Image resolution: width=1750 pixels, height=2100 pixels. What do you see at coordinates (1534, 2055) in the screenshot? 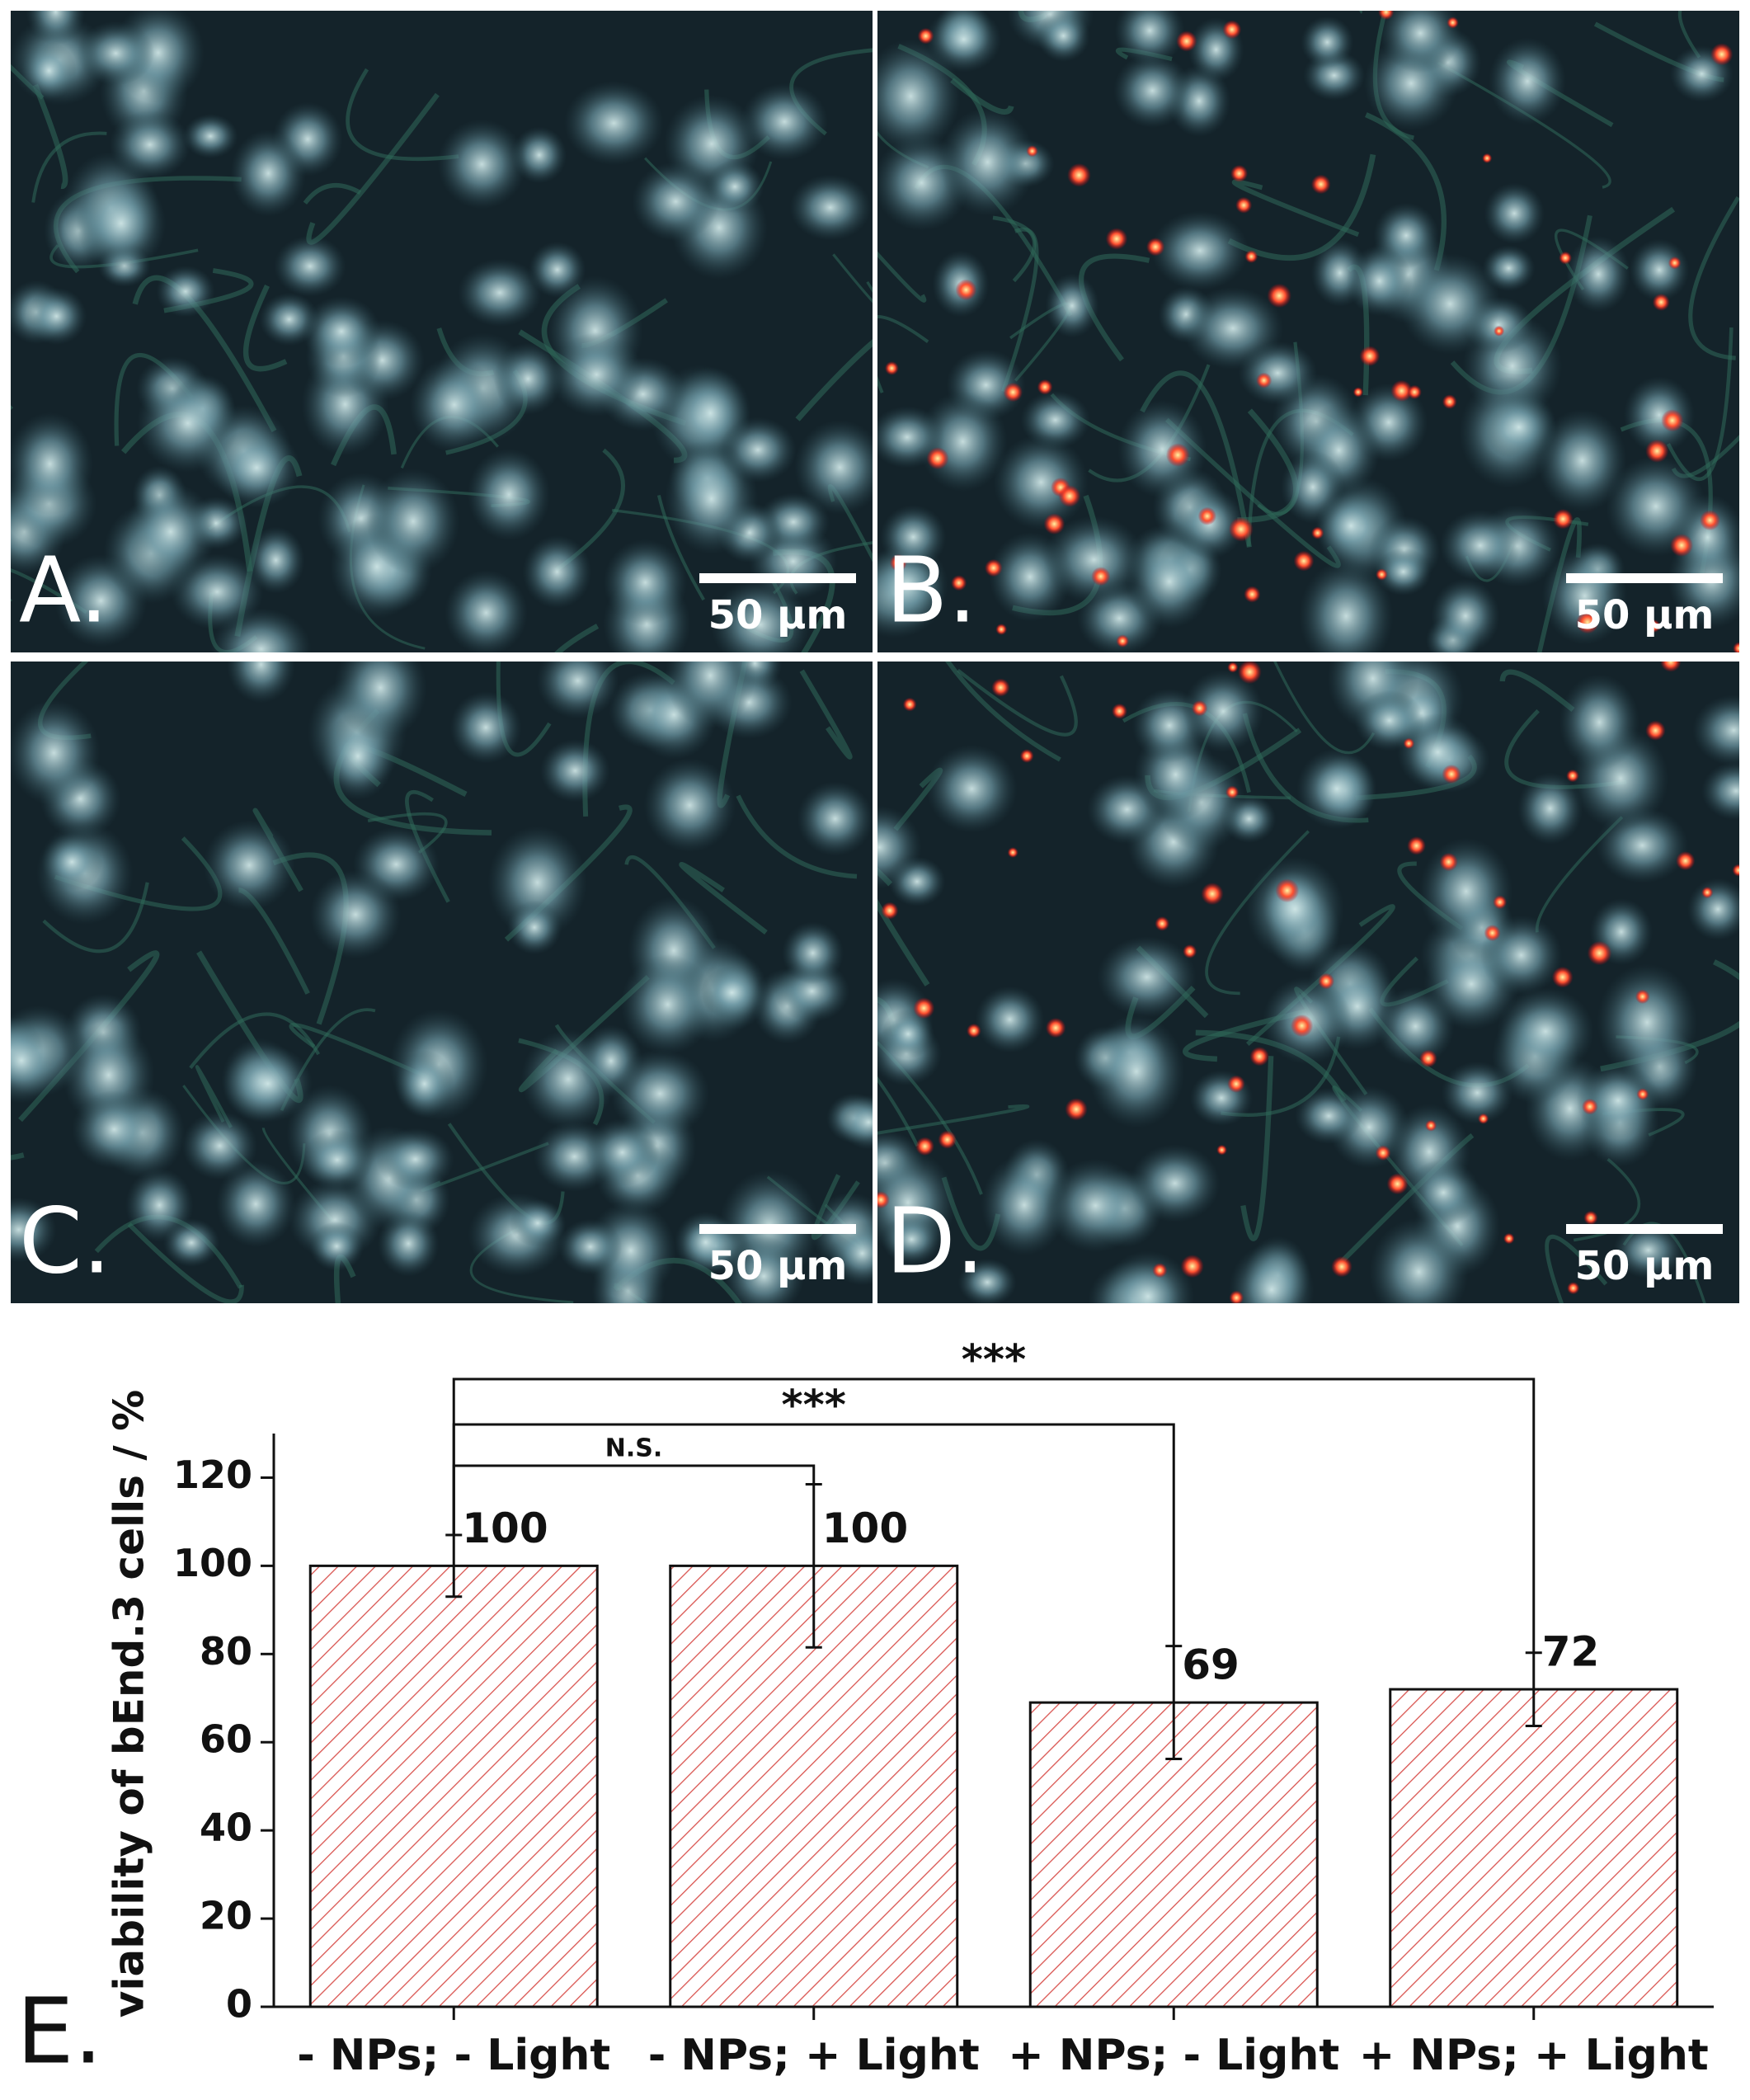
I see `x-tick-label: + NPs; + Light` at bounding box center [1534, 2055].